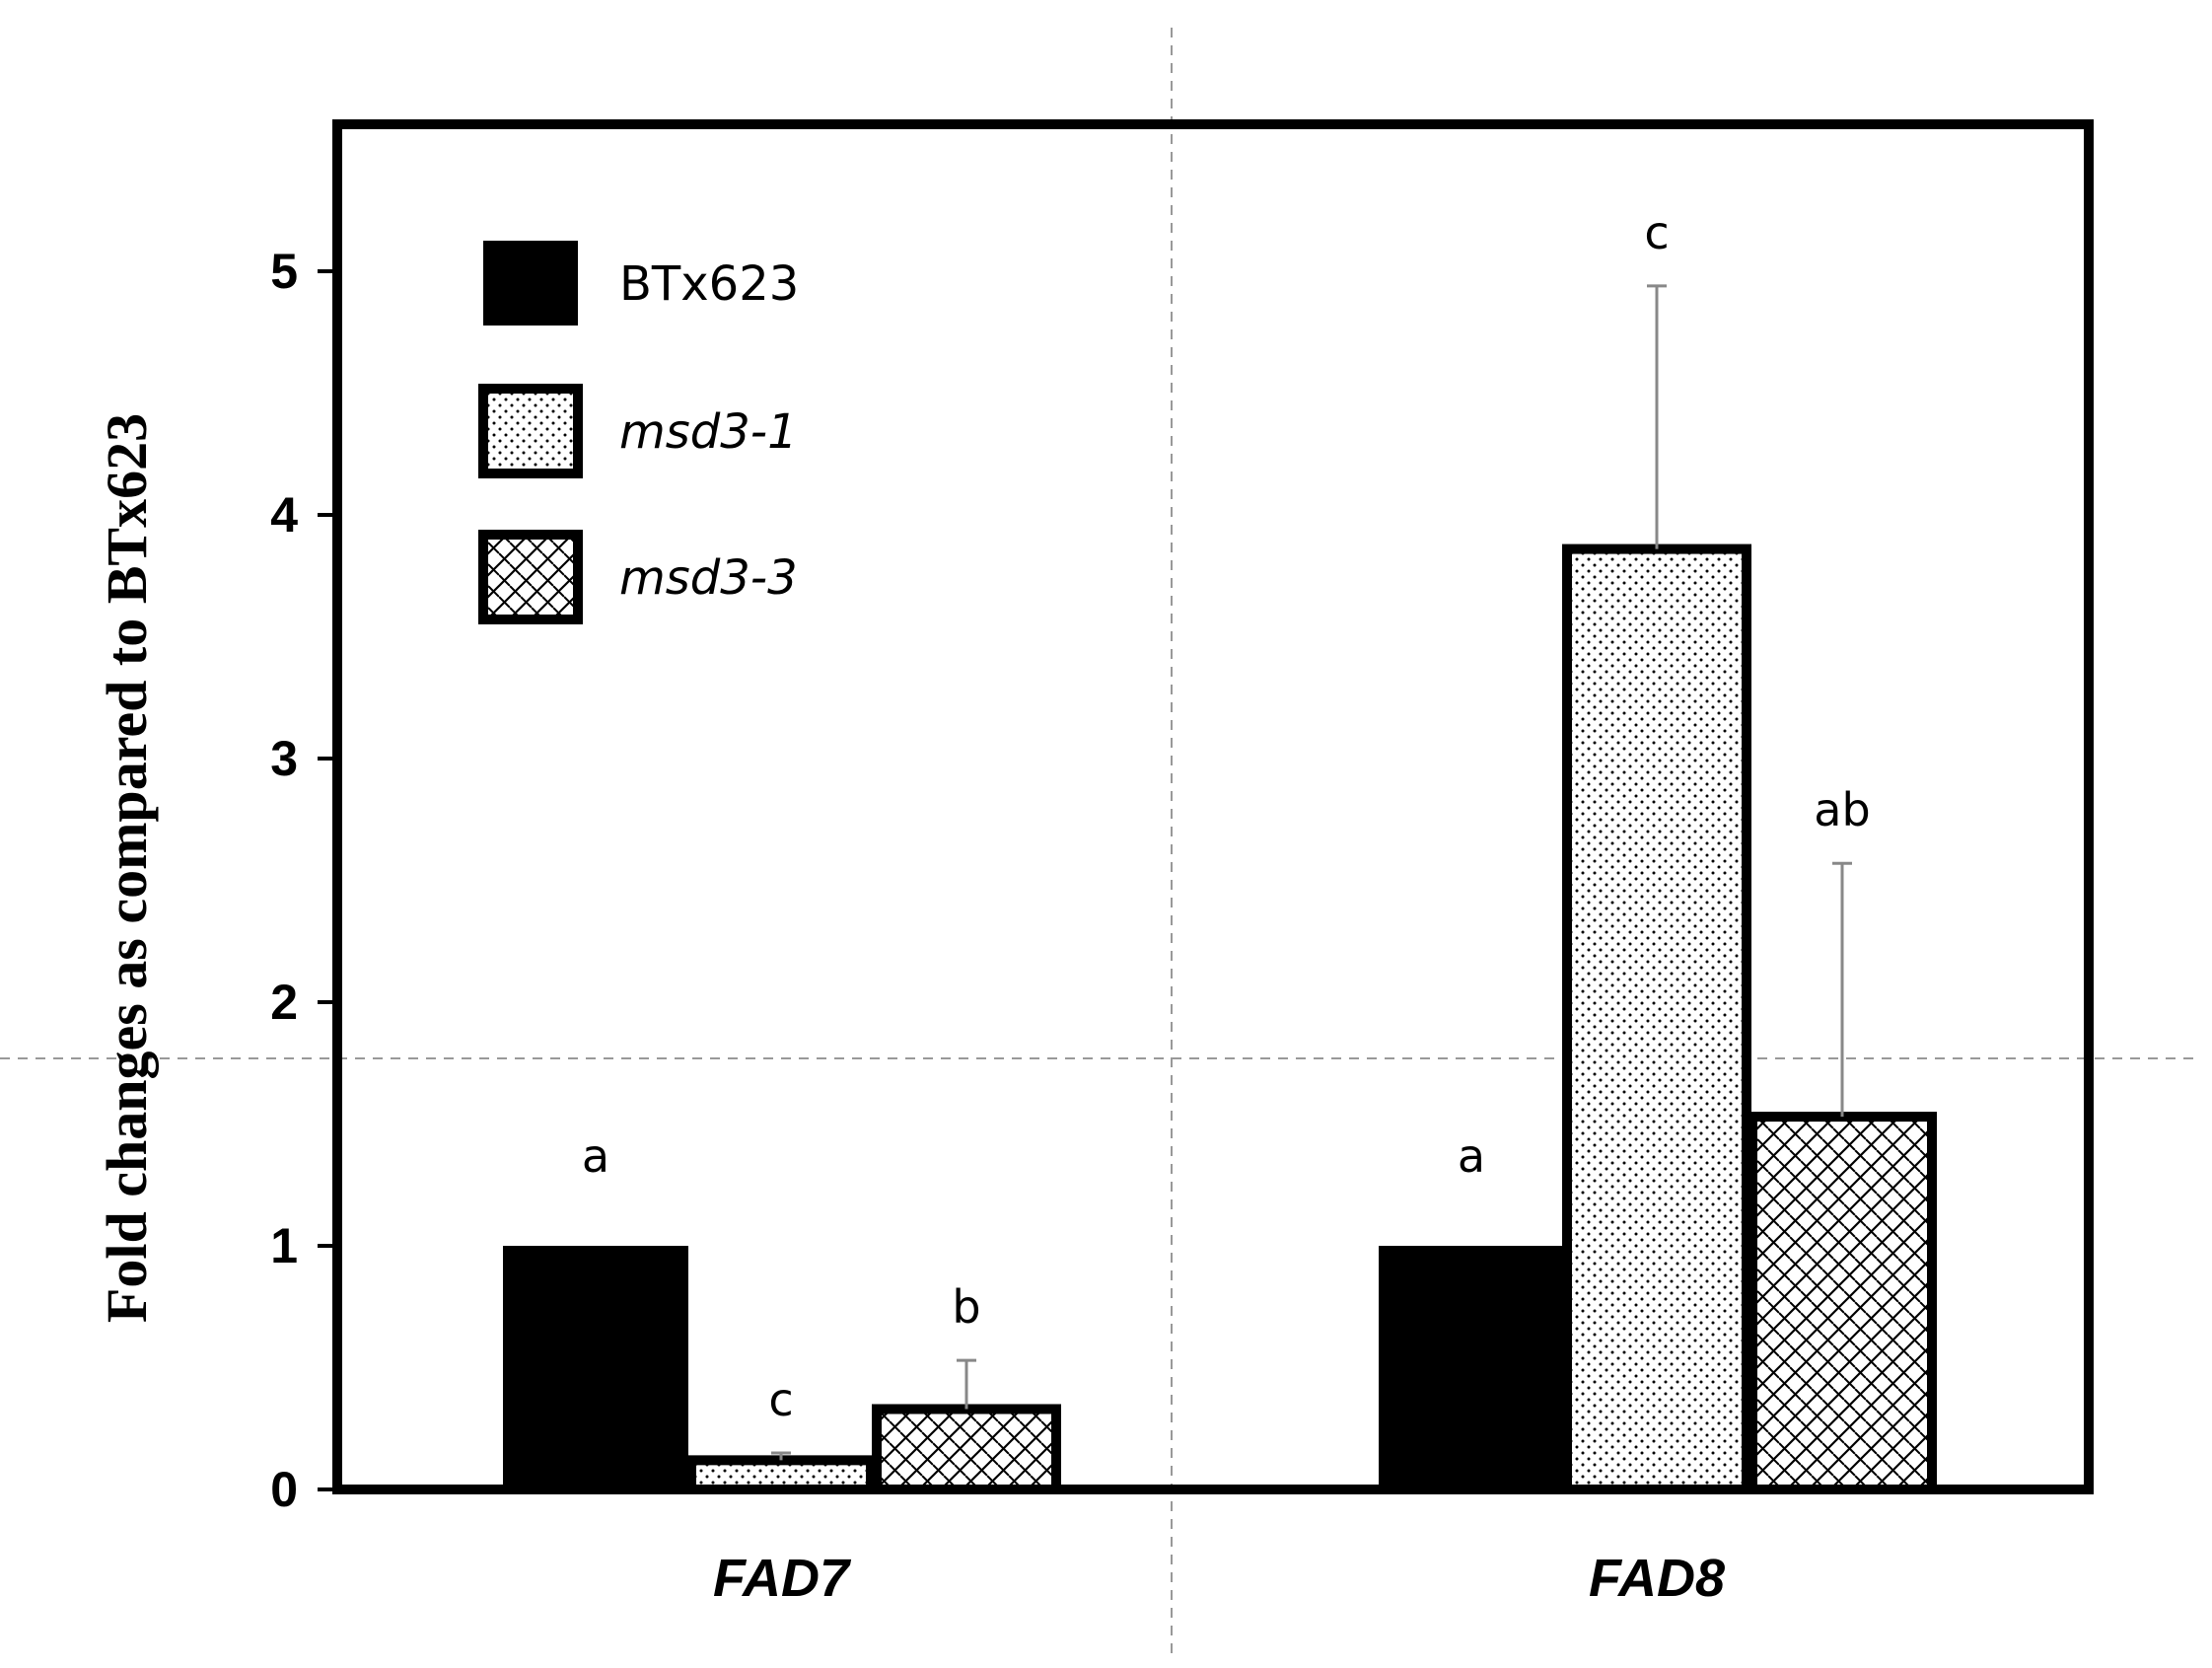  Describe the element at coordinates (1657, 1578) in the screenshot. I see `category-label-fad8: FAD8` at that location.